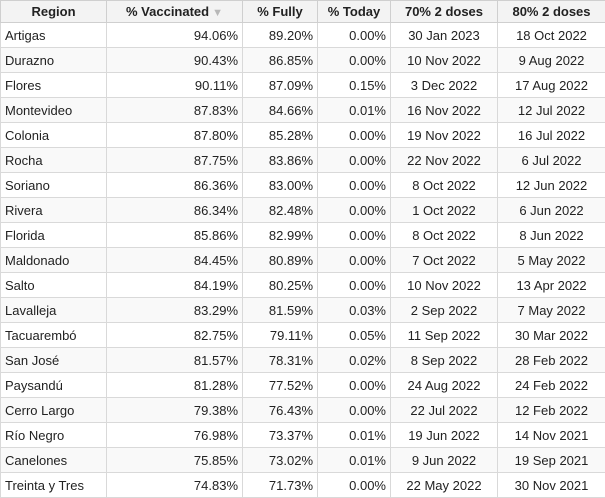 The height and width of the screenshot is (498, 605). I want to click on column-header-fully: % Fully, so click(280, 12).